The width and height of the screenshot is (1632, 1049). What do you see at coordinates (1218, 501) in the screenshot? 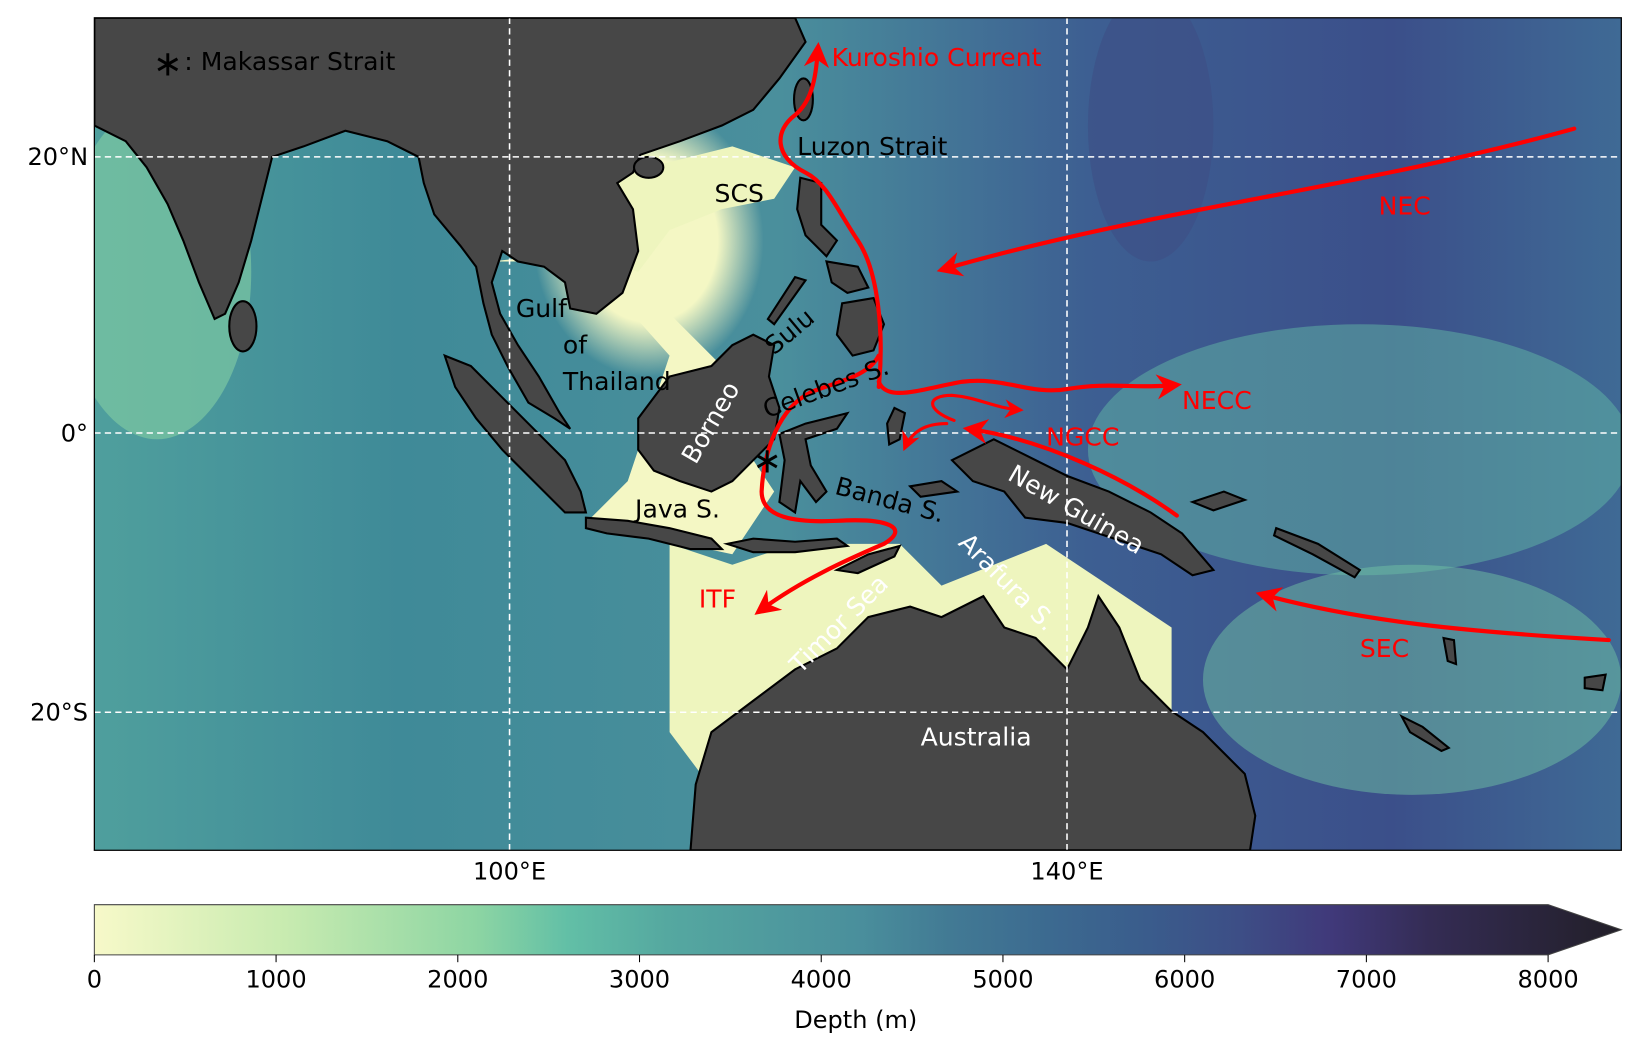
I see `new-britain` at bounding box center [1218, 501].